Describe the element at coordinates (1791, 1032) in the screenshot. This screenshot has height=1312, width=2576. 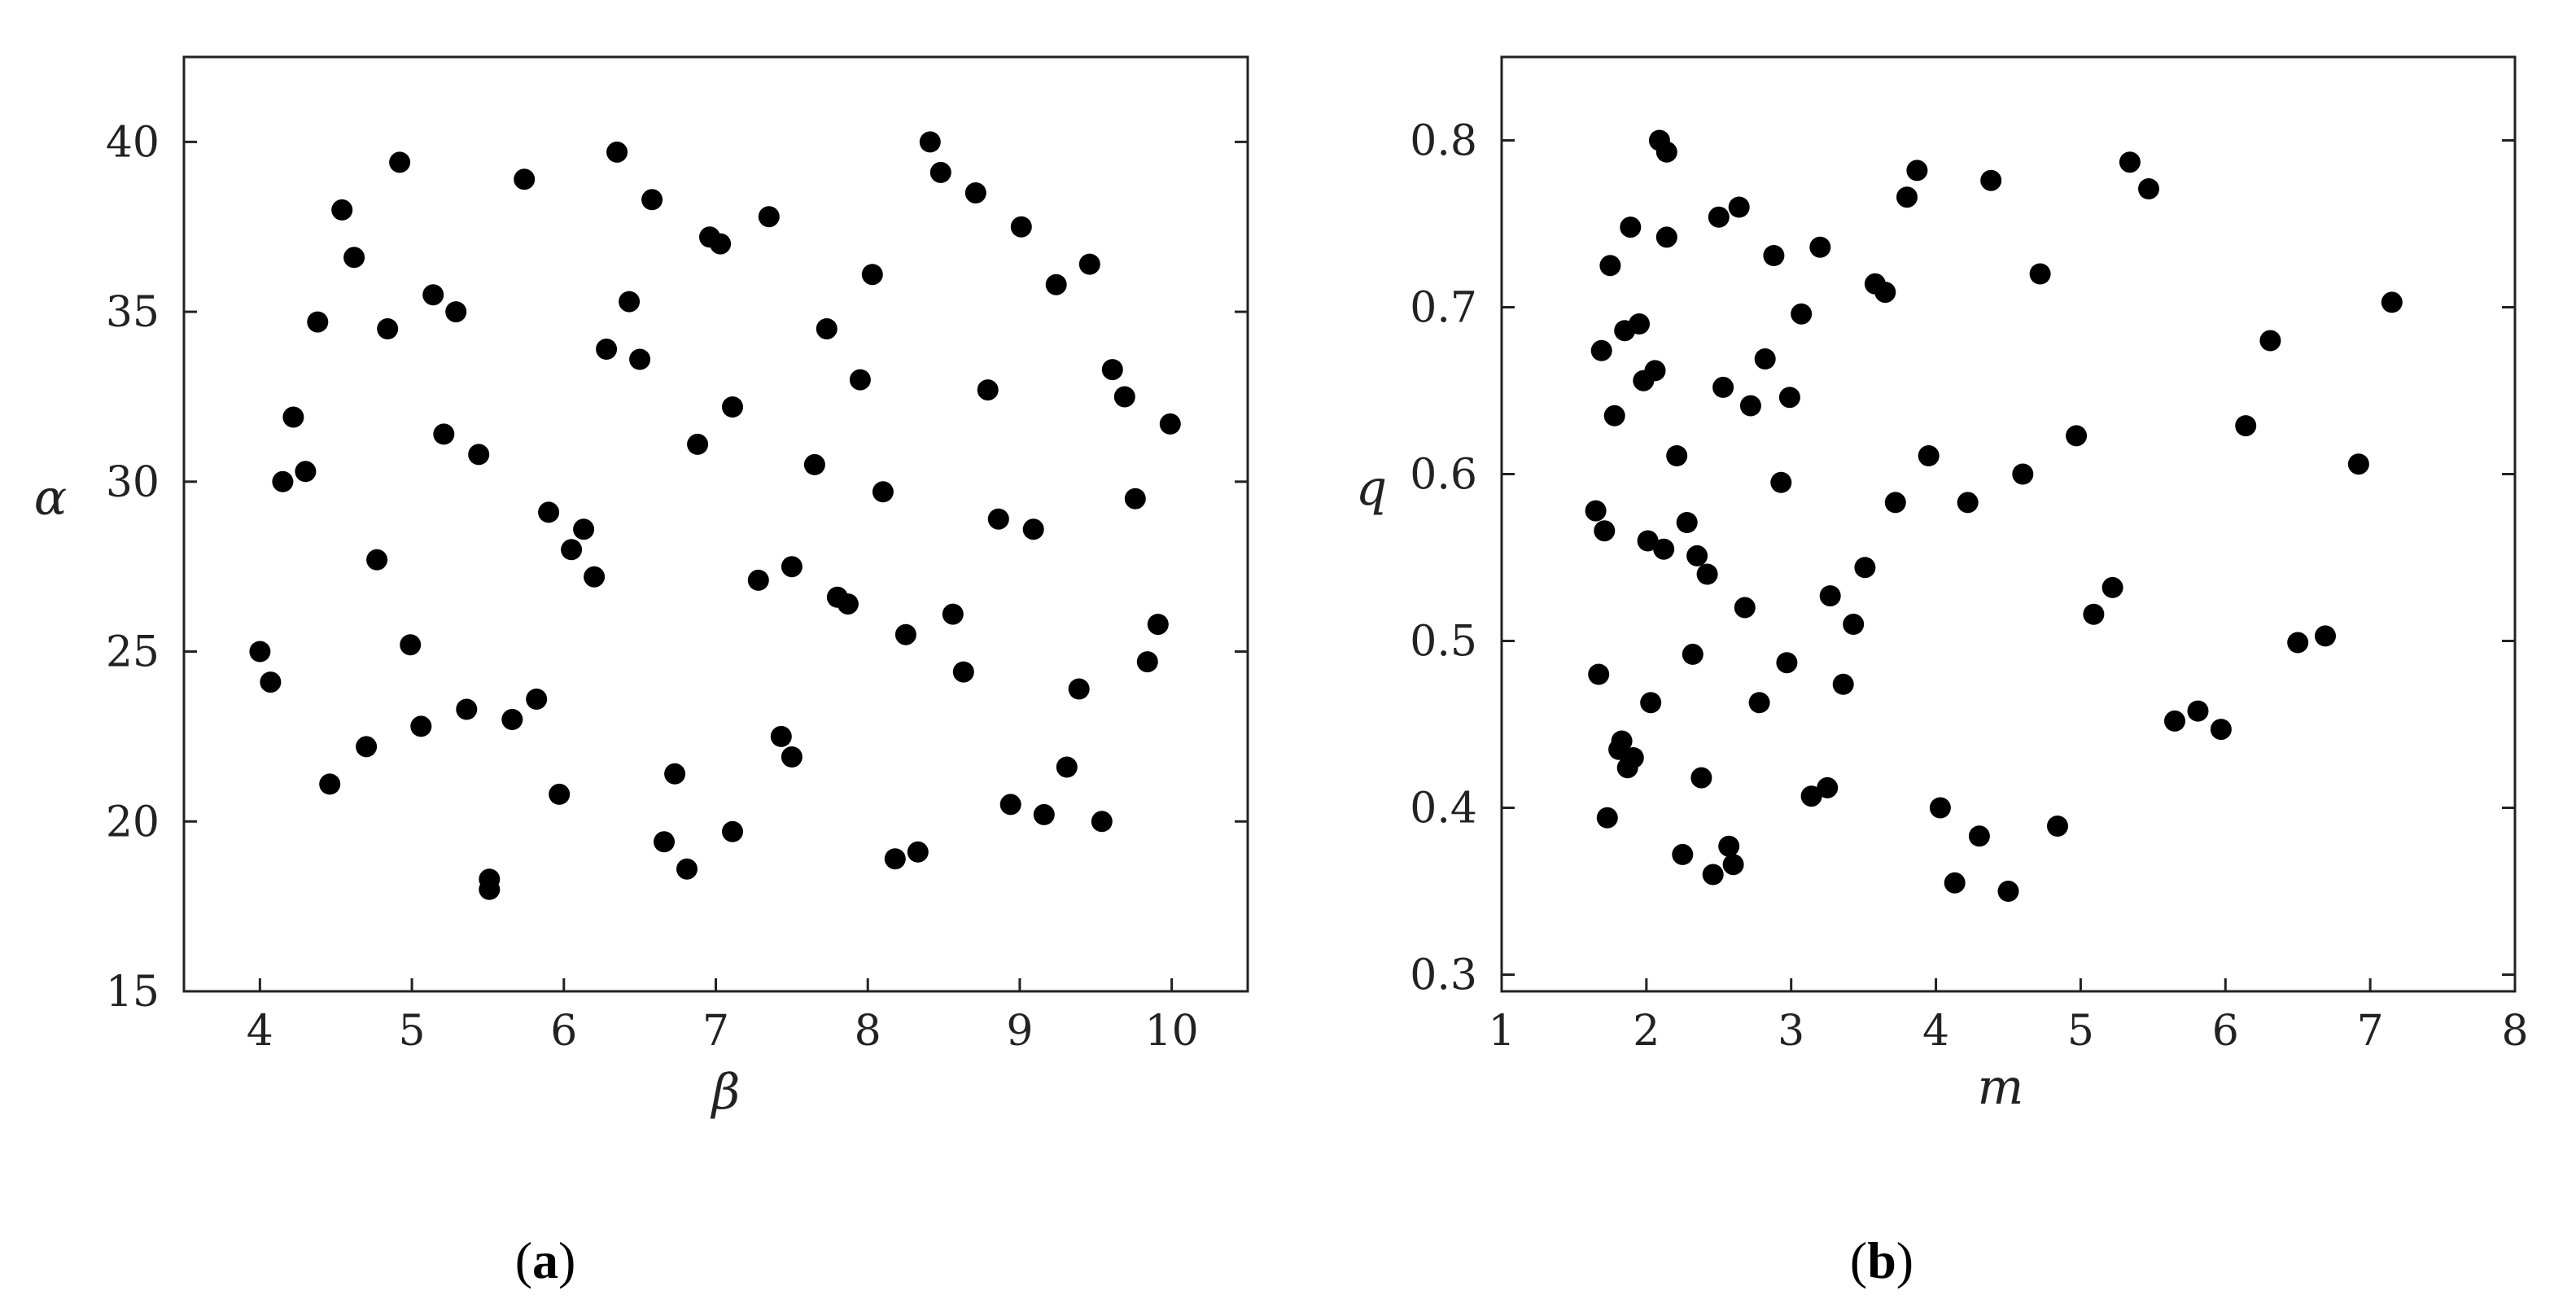
I see `x-tick-label-b-2: 3` at that location.